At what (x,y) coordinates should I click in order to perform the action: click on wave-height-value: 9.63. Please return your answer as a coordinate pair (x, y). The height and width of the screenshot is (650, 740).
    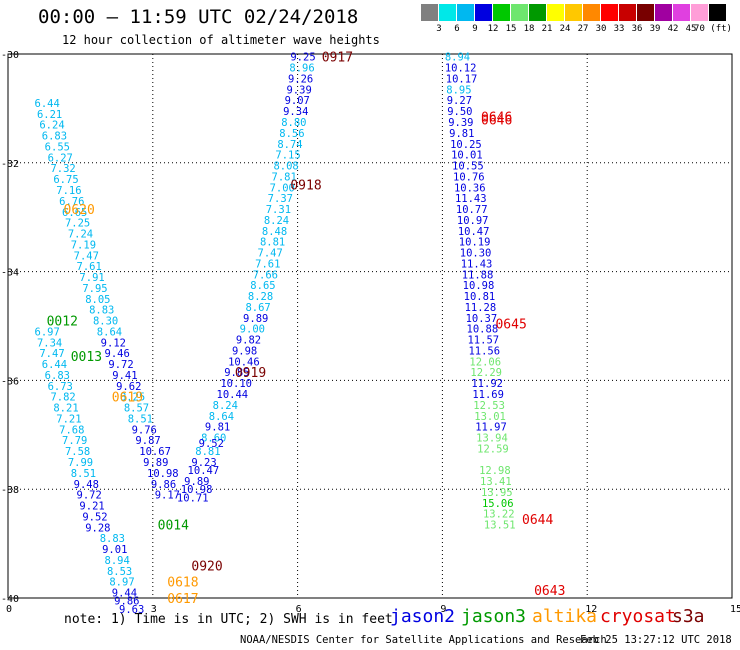
    Looking at the image, I should click on (131, 610).